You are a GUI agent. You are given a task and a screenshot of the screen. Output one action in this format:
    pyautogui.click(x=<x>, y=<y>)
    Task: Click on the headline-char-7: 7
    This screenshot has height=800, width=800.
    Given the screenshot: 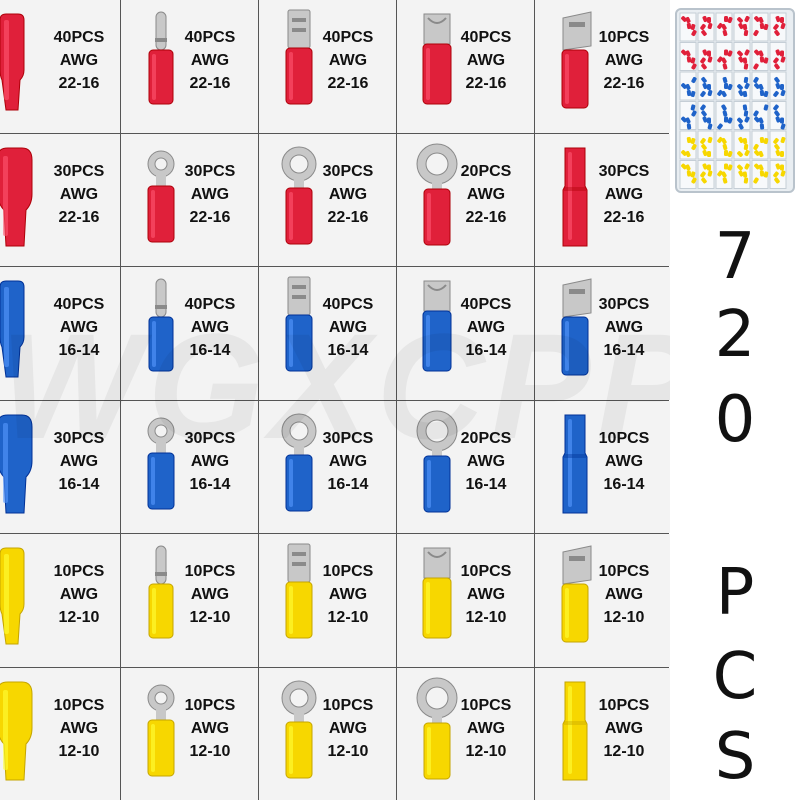 What is the action you would take?
    pyautogui.click(x=735, y=257)
    